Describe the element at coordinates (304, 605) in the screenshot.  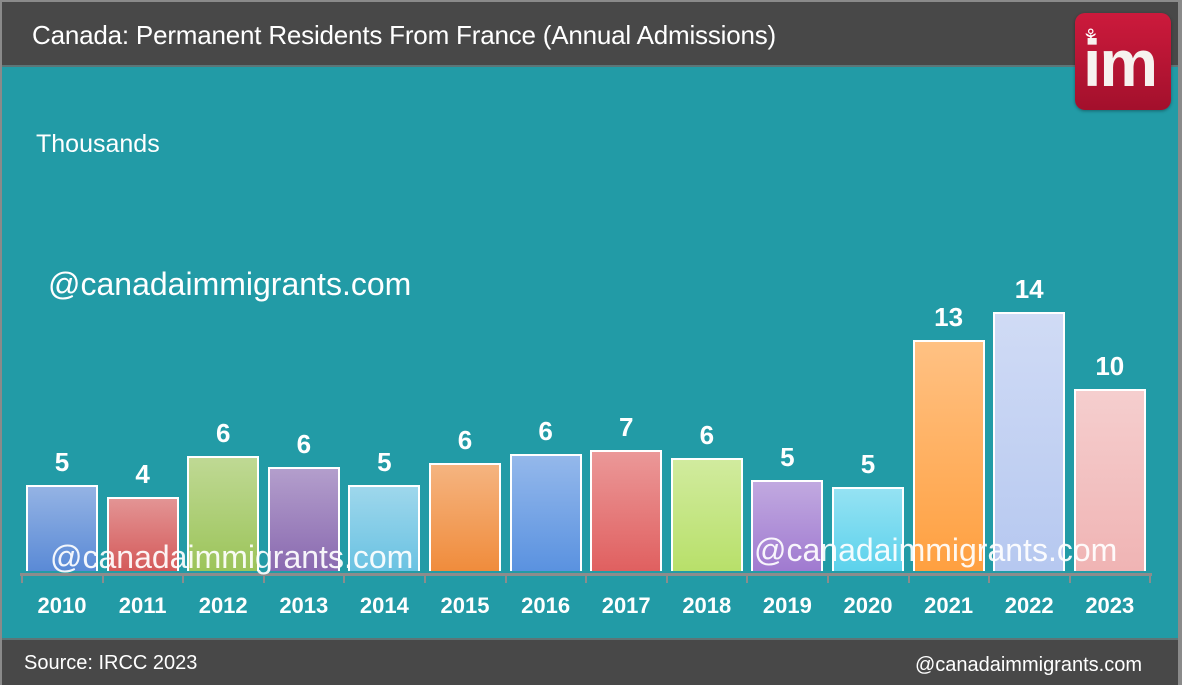
I see `x-tick-label: 2013` at that location.